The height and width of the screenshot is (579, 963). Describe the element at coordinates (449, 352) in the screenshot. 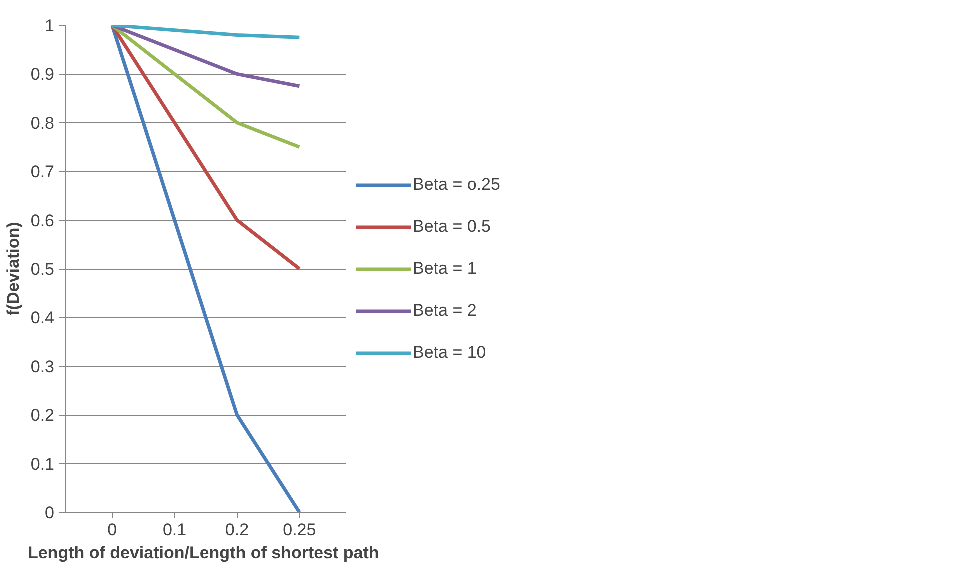

I see `legend-label: Beta = 10` at that location.